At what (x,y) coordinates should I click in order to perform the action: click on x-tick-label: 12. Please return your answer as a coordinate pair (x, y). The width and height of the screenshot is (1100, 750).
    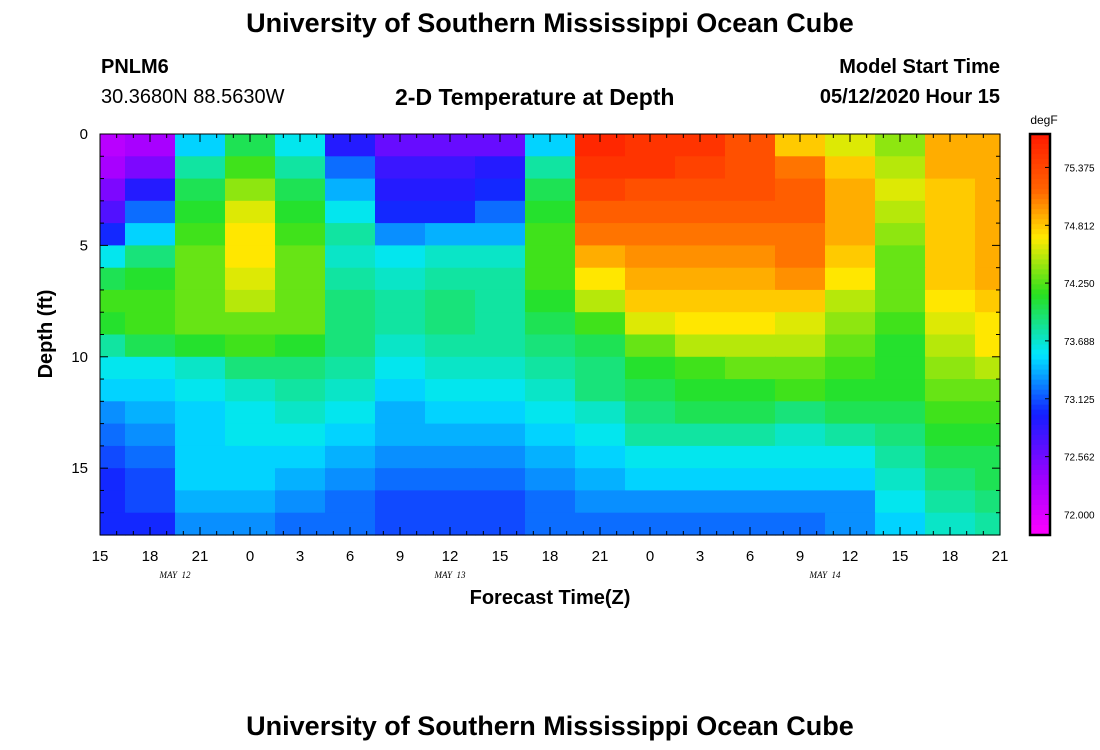
    Looking at the image, I should click on (850, 556).